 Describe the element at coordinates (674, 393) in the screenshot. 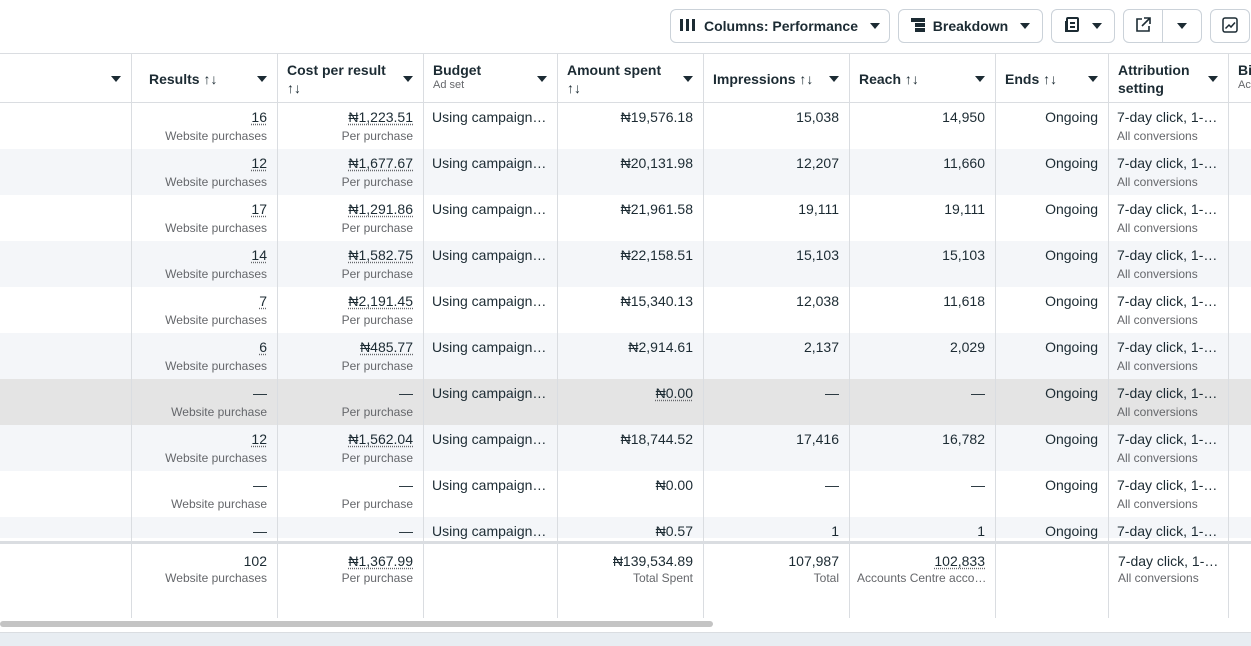

I see `cell-amount-value: ₦0.00` at that location.